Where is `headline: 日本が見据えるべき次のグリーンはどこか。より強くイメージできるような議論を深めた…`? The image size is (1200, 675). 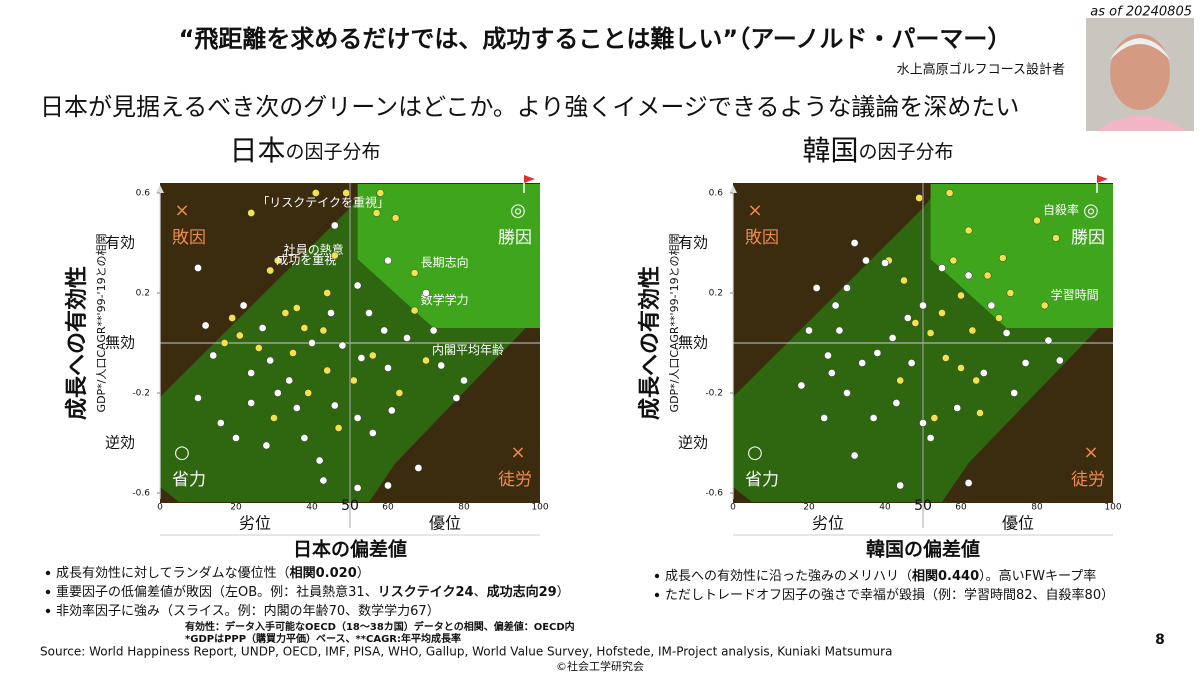
headline: 日本が見据えるべき次のグリーンはどこか。より強くイメージできるような議論を深めた… is located at coordinates (529, 107).